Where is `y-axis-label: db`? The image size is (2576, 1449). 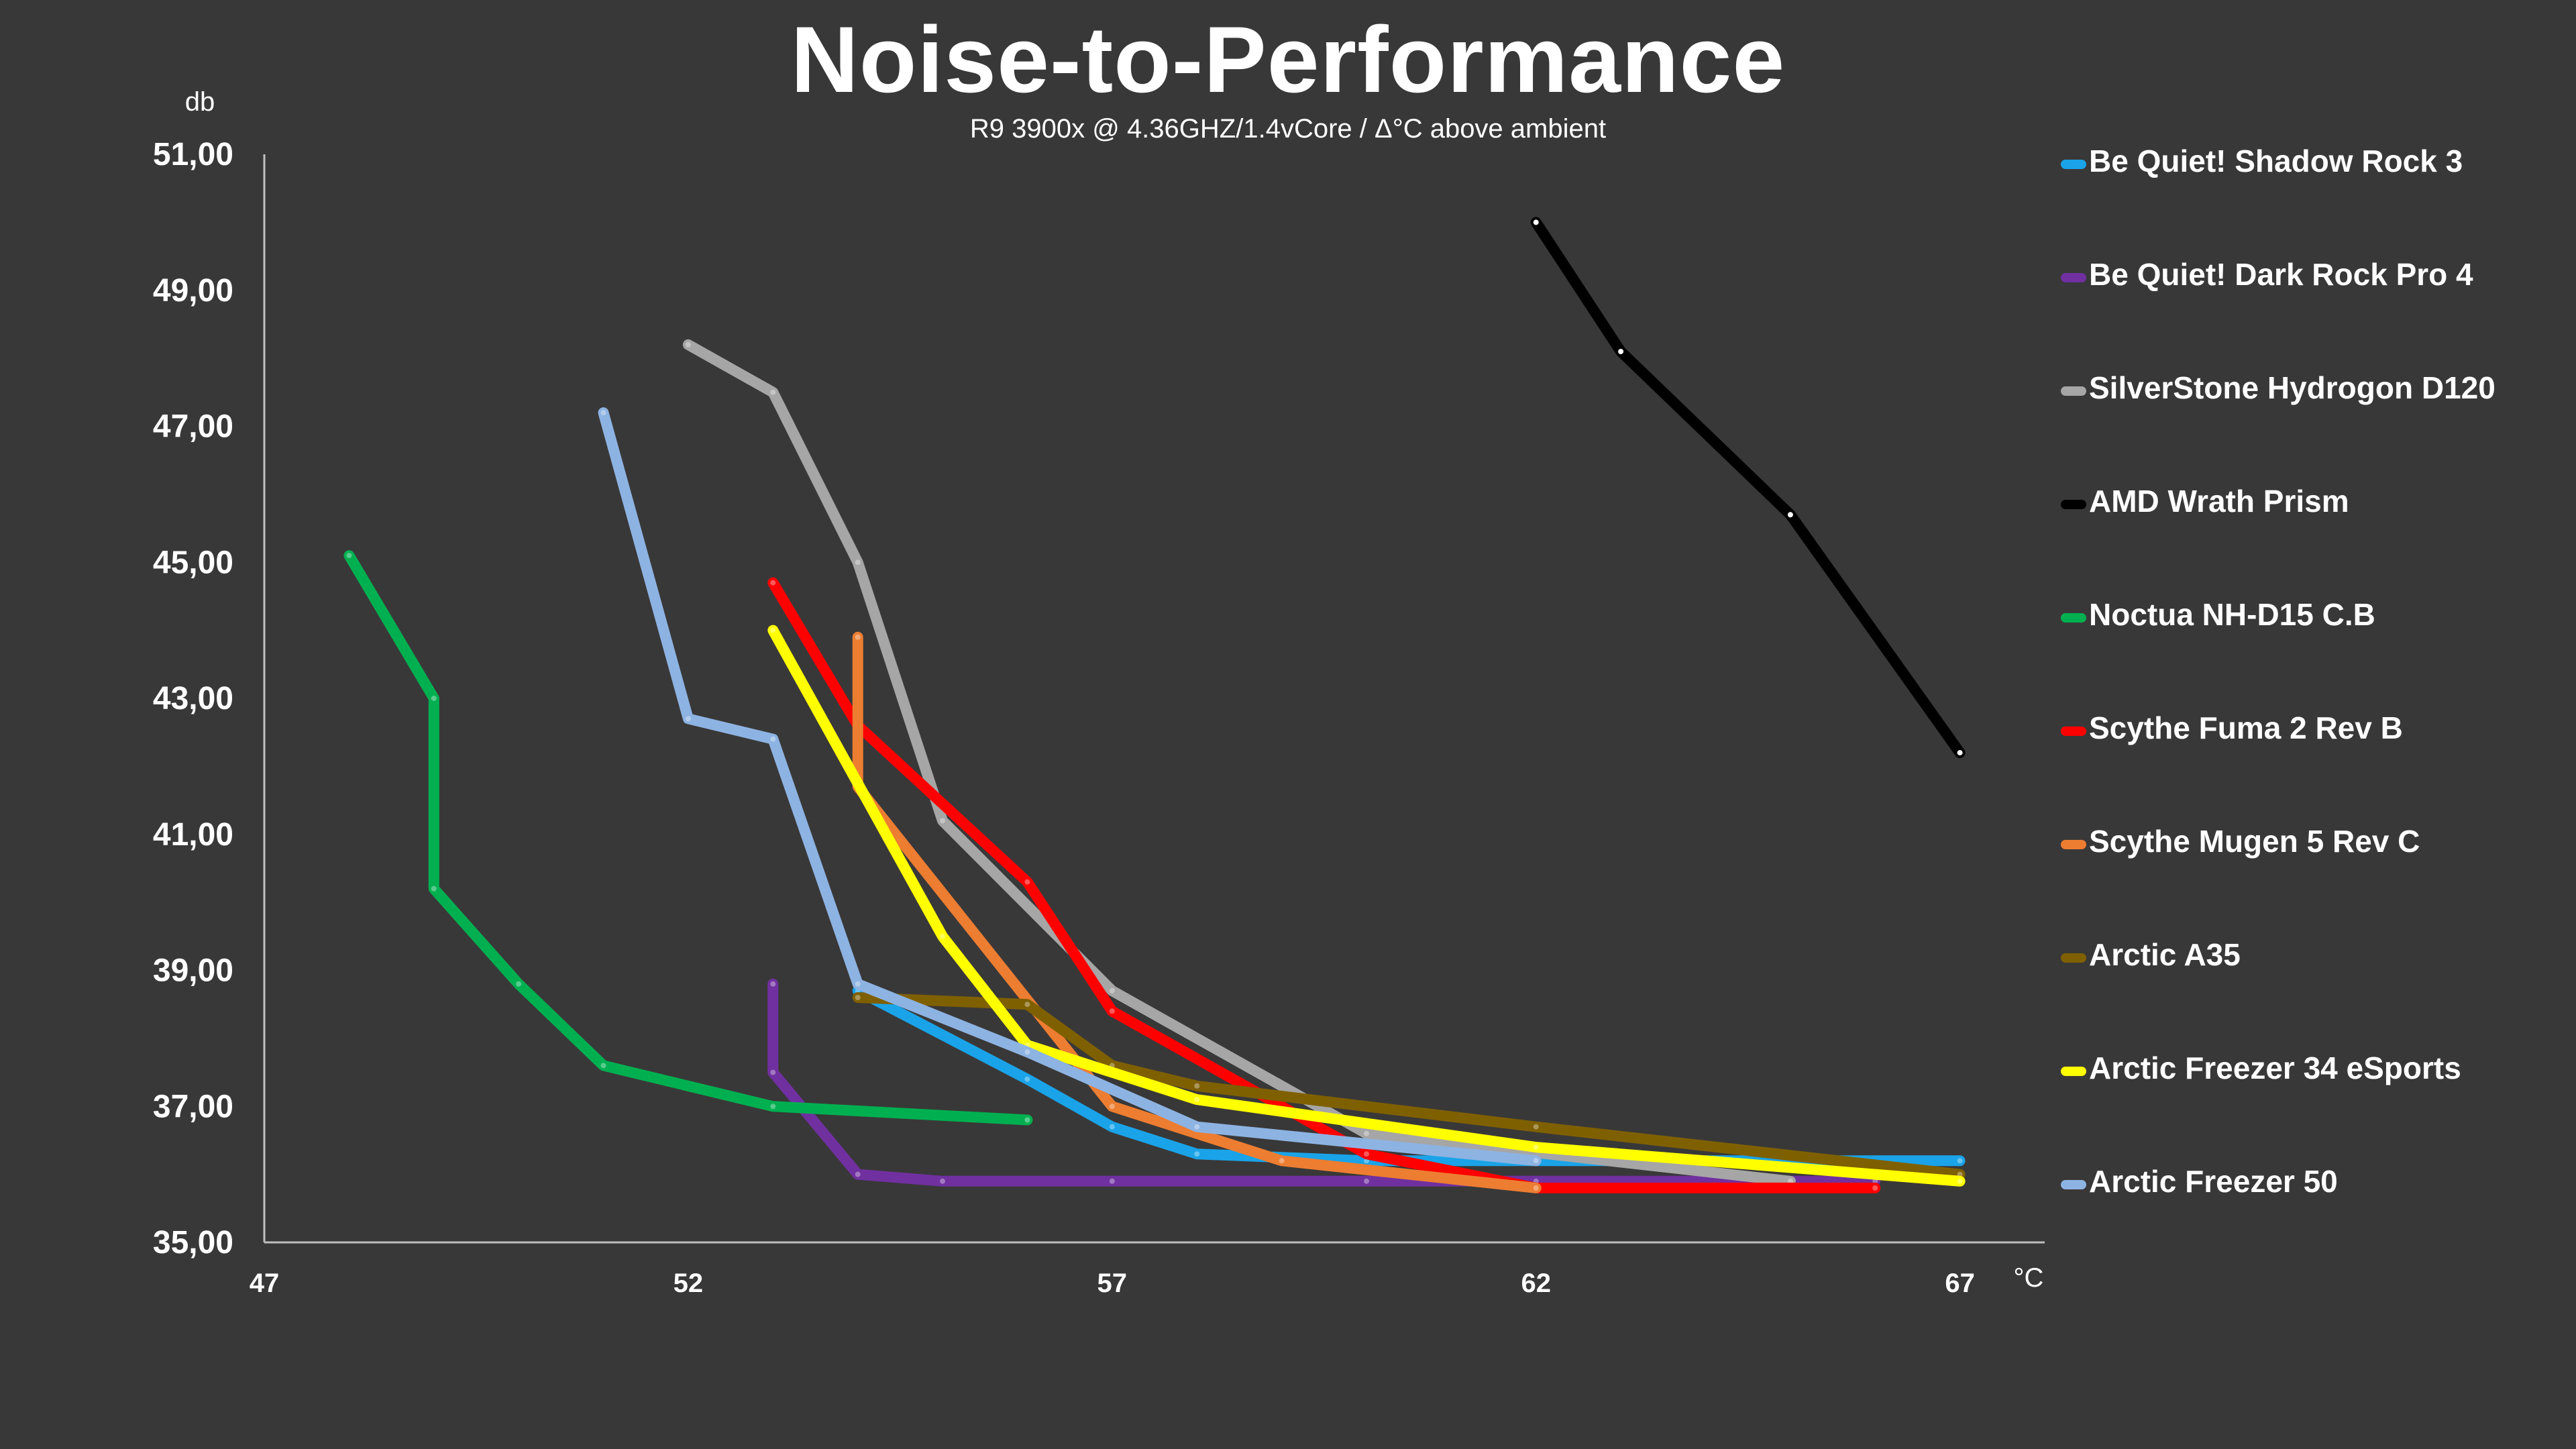 y-axis-label: db is located at coordinates (200, 102).